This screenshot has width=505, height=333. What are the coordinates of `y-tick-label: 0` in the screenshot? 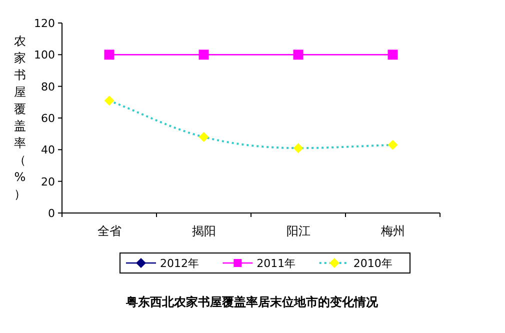 It's located at (51, 213).